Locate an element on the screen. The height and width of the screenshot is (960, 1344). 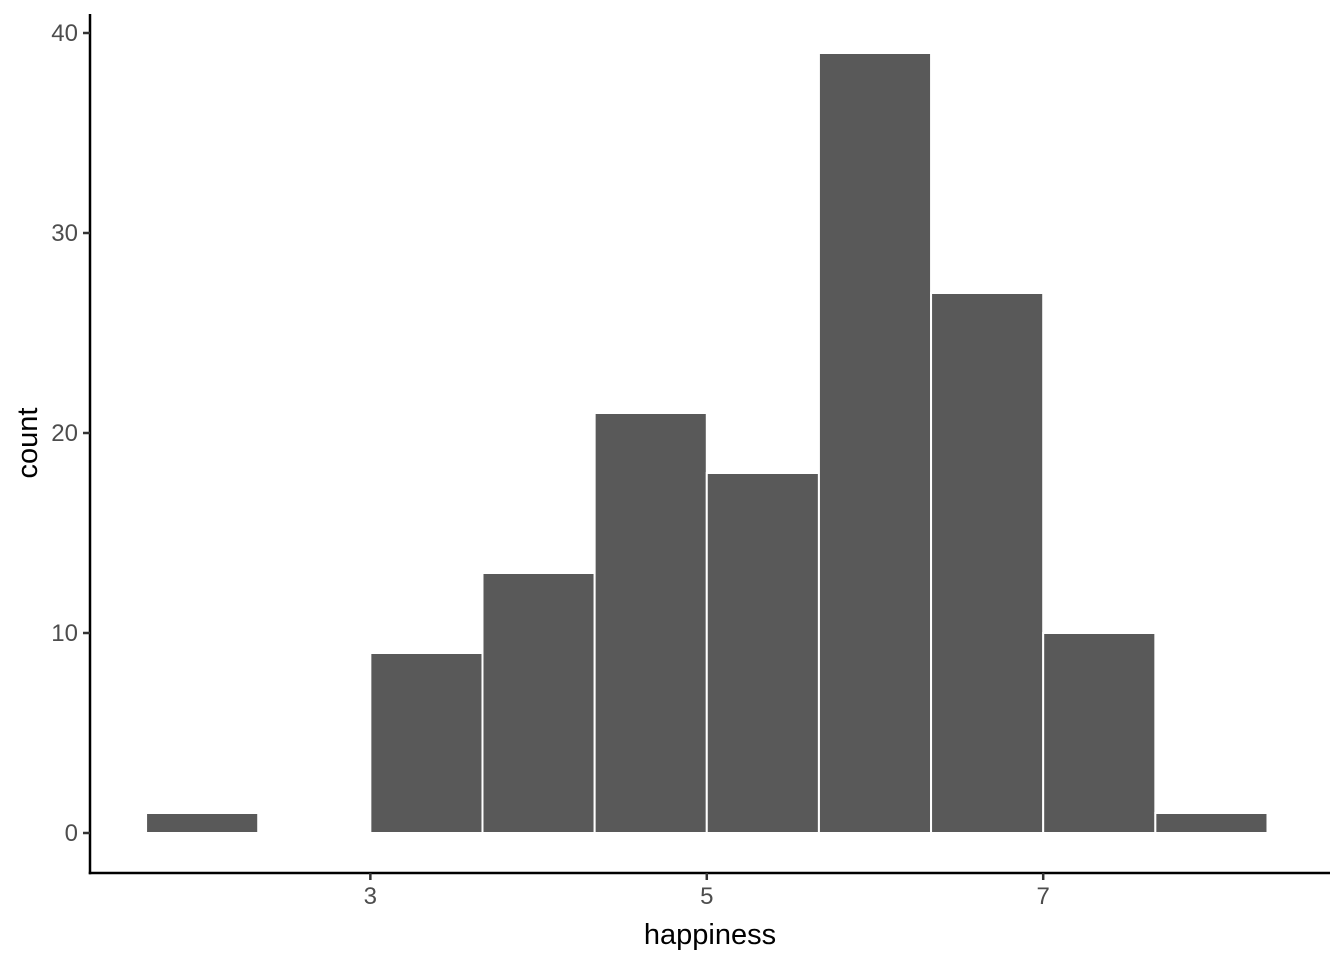
x-axis-tick-label: 5 is located at coordinates (706, 896).